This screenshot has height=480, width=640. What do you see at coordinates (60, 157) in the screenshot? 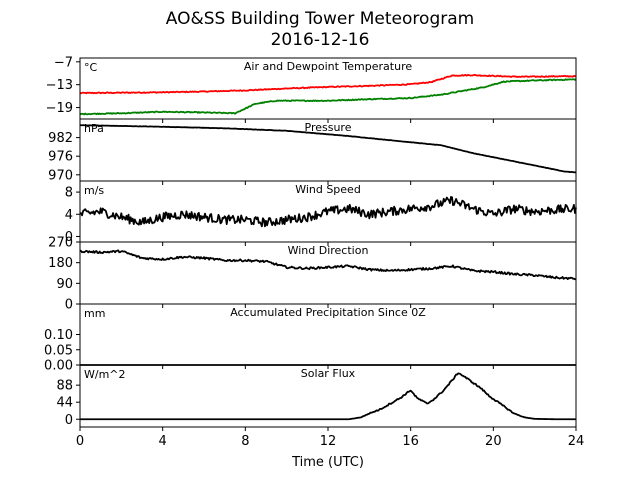
I see `y-tick-label-pressure: 976` at bounding box center [60, 157].